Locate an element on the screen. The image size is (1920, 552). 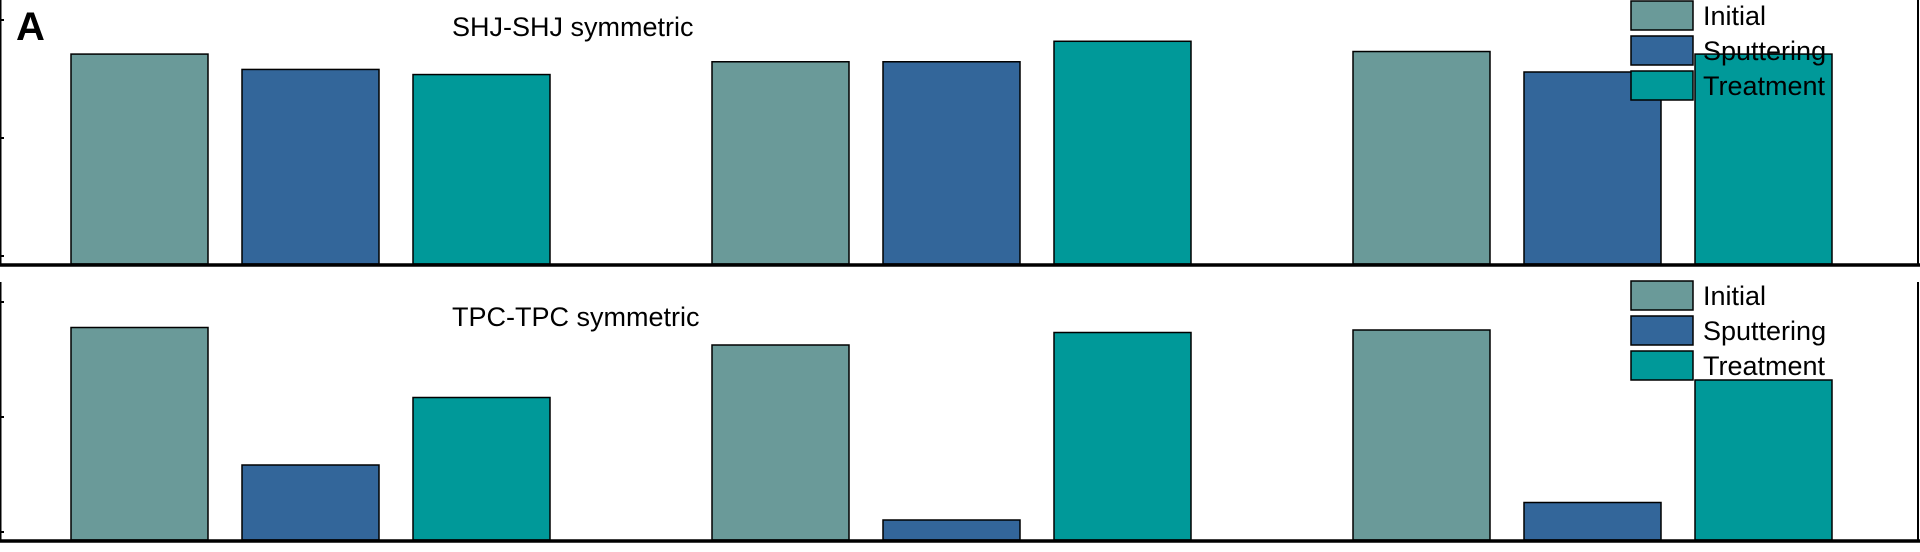
chart-title: SHJ-SHJ symmetric is located at coordinates (573, 27).